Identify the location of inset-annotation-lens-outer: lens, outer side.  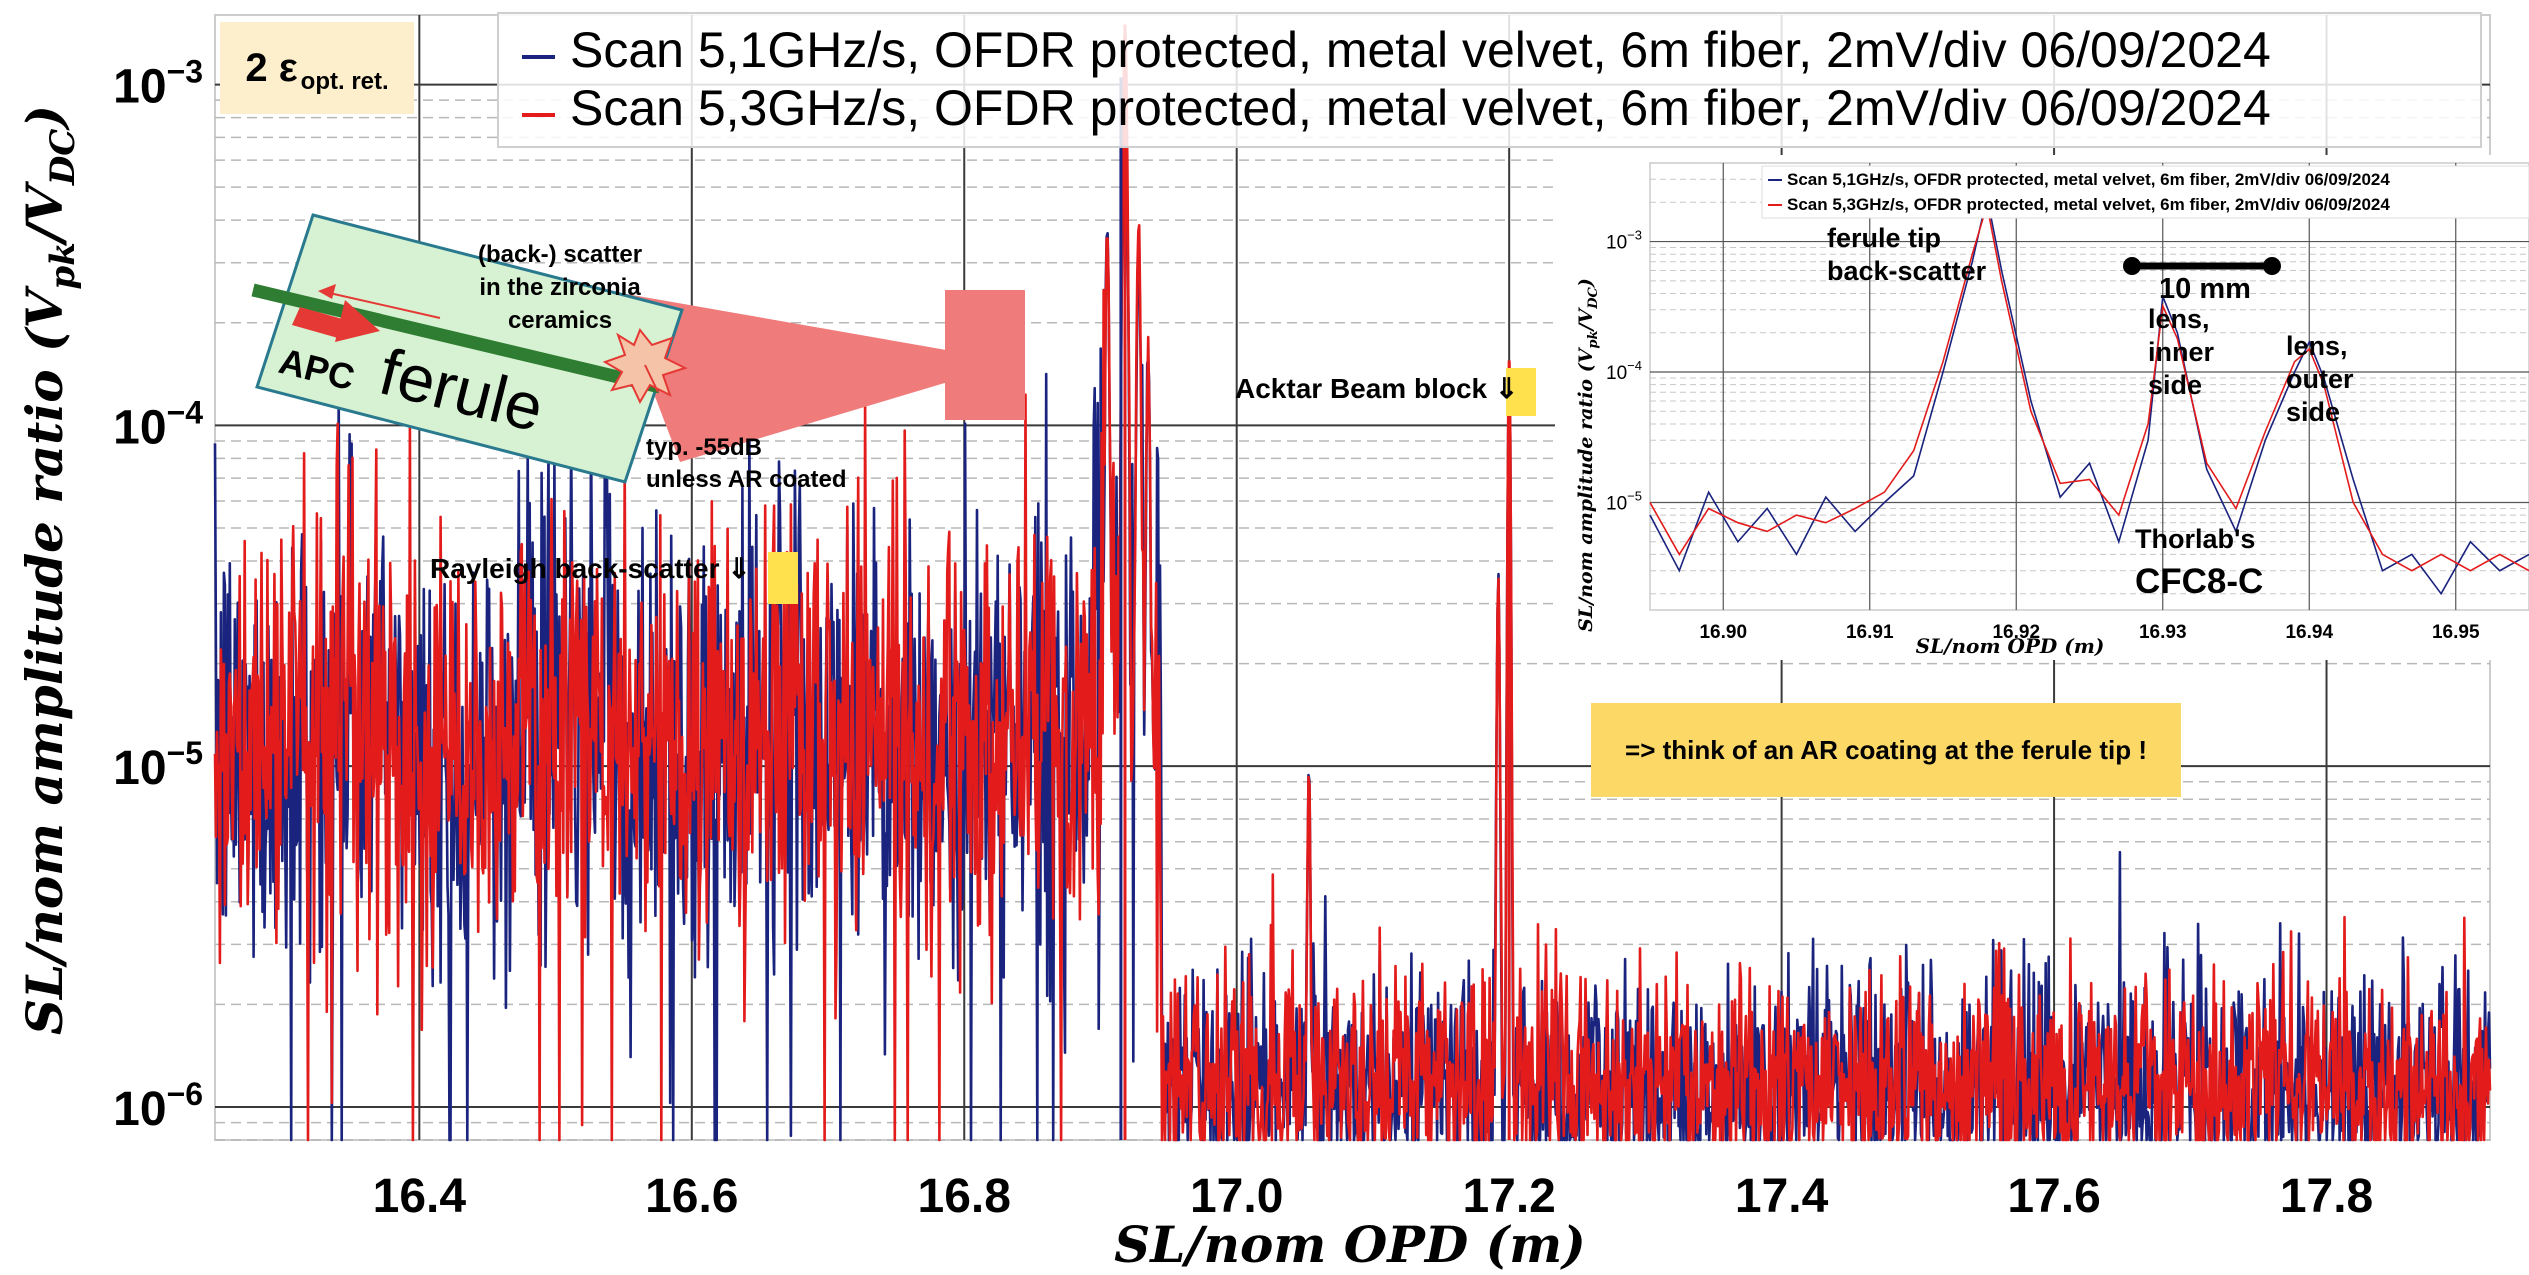
(2320, 379).